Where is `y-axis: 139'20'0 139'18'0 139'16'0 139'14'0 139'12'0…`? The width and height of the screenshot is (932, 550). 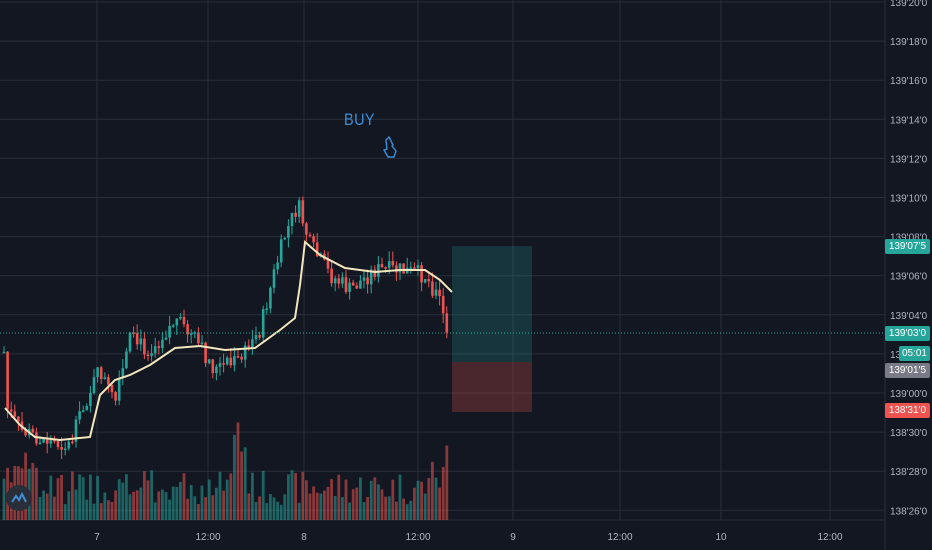 y-axis: 139'20'0 139'18'0 139'16'0 139'14'0 139'12'0… is located at coordinates (909, 258).